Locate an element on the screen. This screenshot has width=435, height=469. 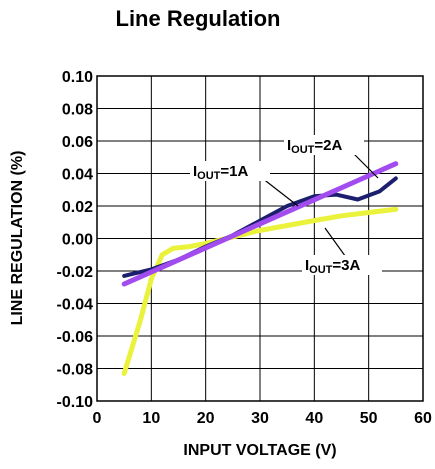
y-tick-label: 0.04 is located at coordinates (77, 175).